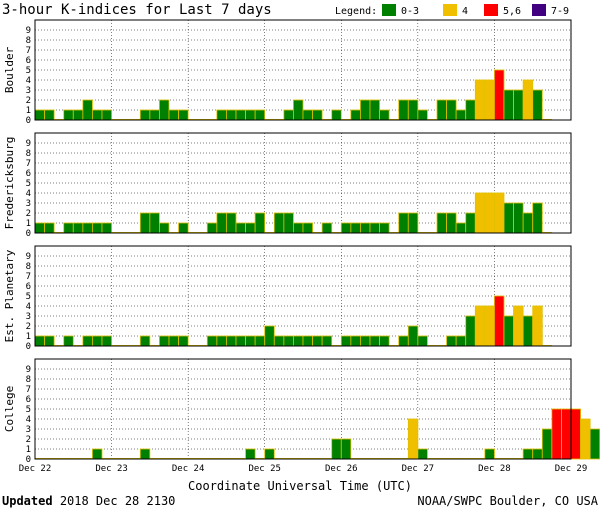 Image resolution: width=600 pixels, height=510 pixels. What do you see at coordinates (111, 469) in the screenshot?
I see `x-tick-label: Dec 23` at bounding box center [111, 469].